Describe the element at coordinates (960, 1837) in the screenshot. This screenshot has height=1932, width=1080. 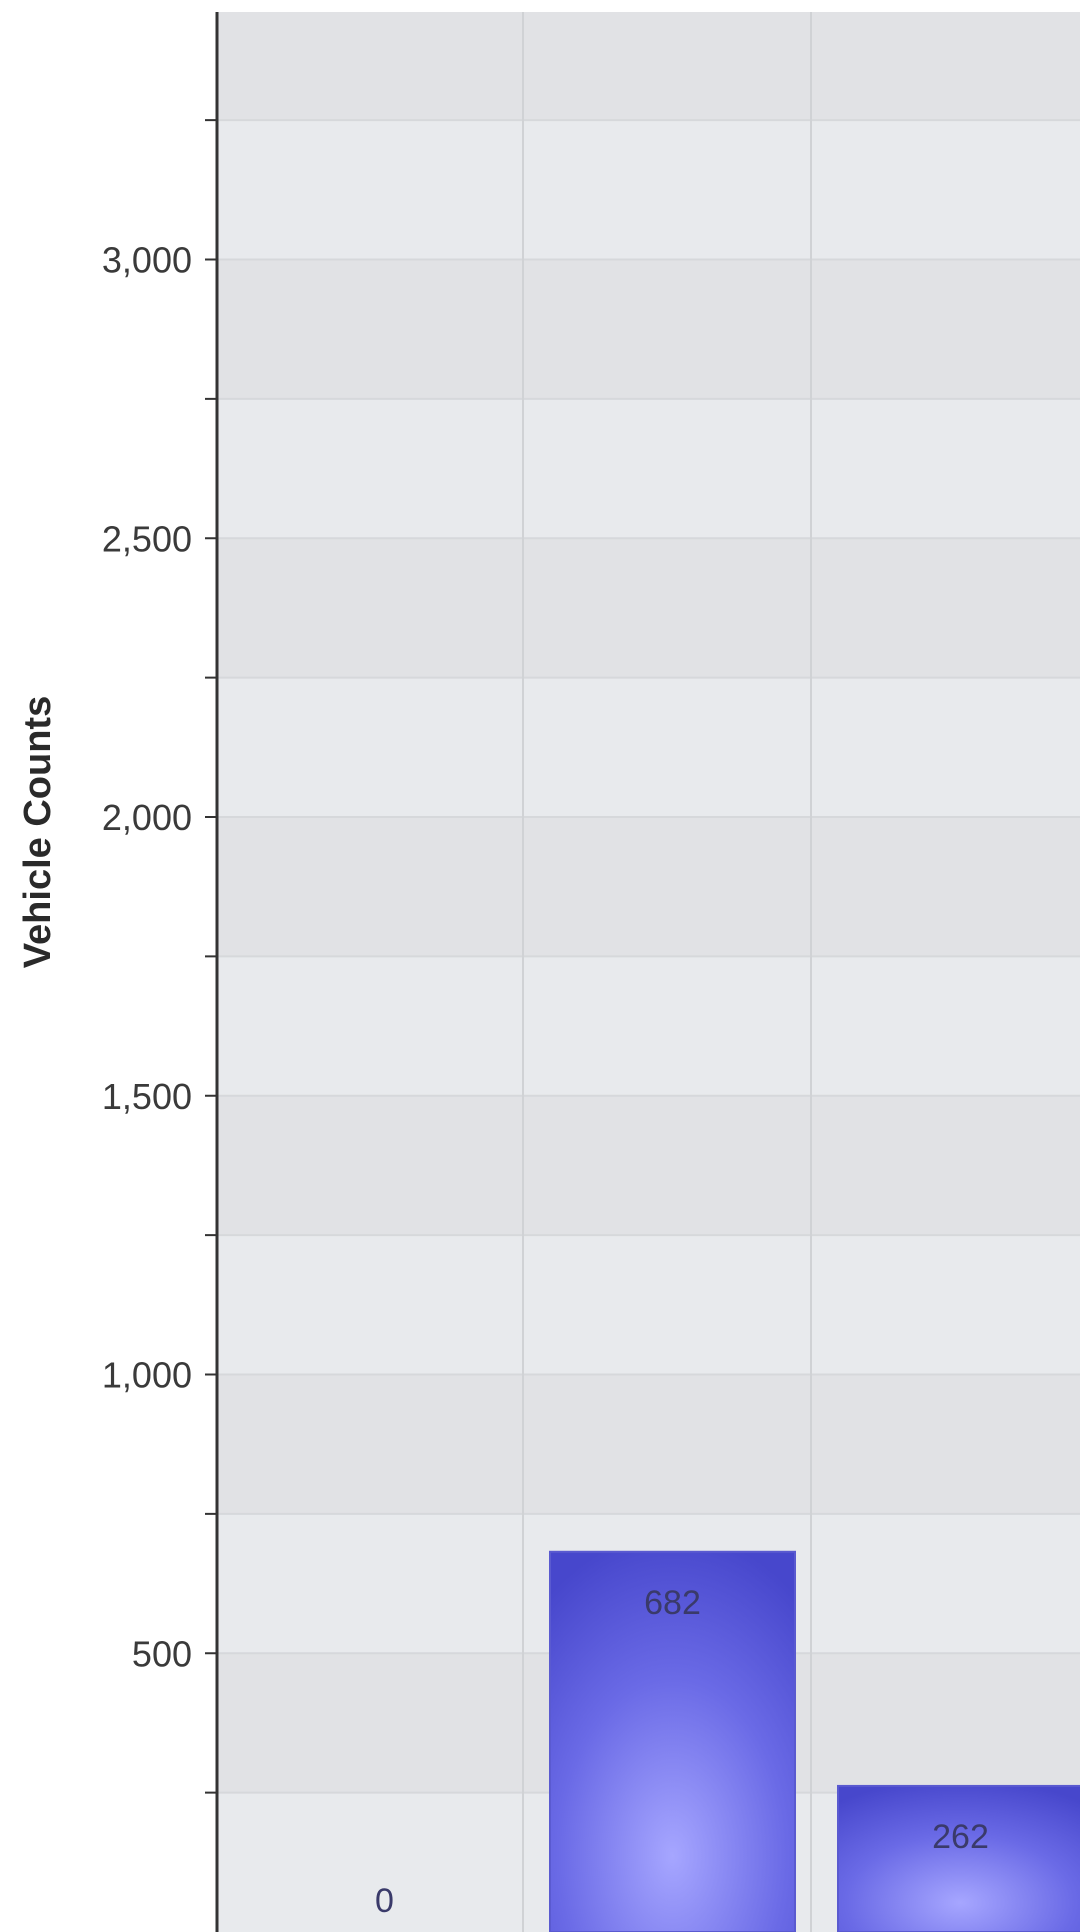
I see `bar-value-label: 262` at that location.